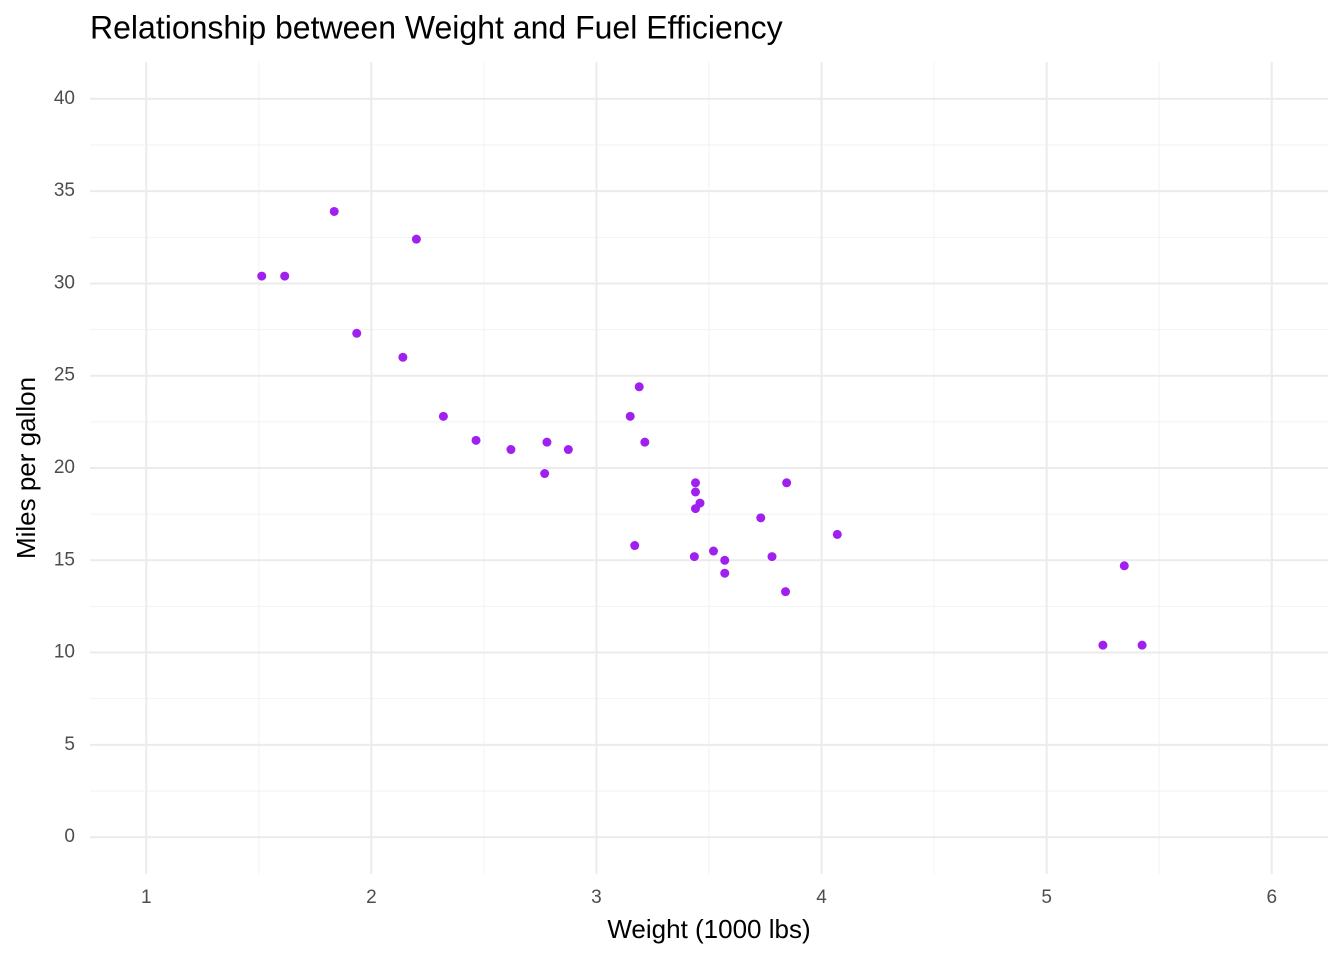 Image resolution: width=1344 pixels, height=965 pixels. I want to click on y-tick-label: 10, so click(64, 652).